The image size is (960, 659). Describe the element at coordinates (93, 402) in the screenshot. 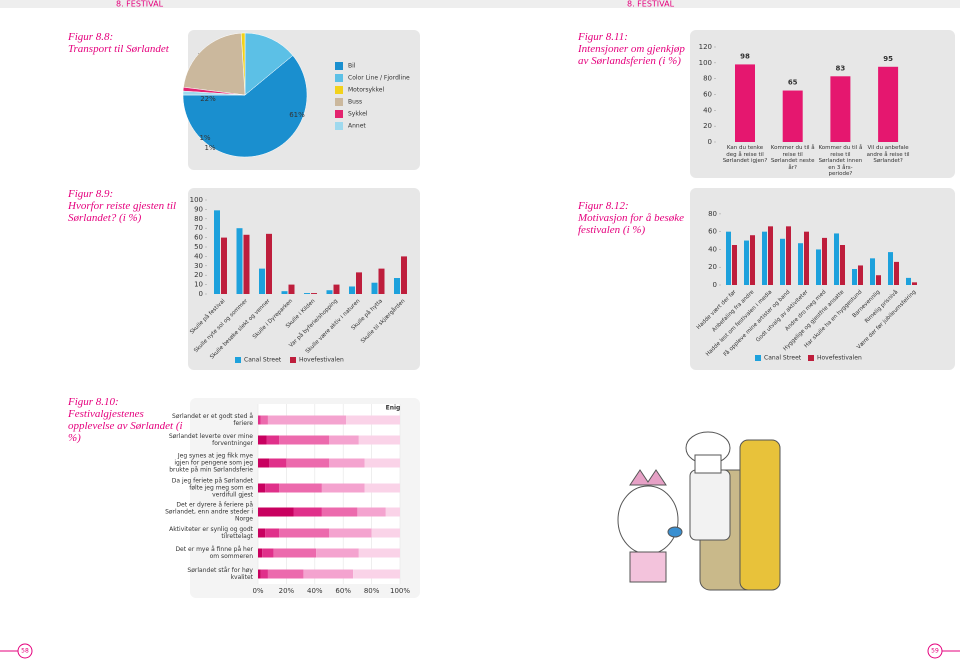

I see `figure-label: Figur 8.10:` at that location.